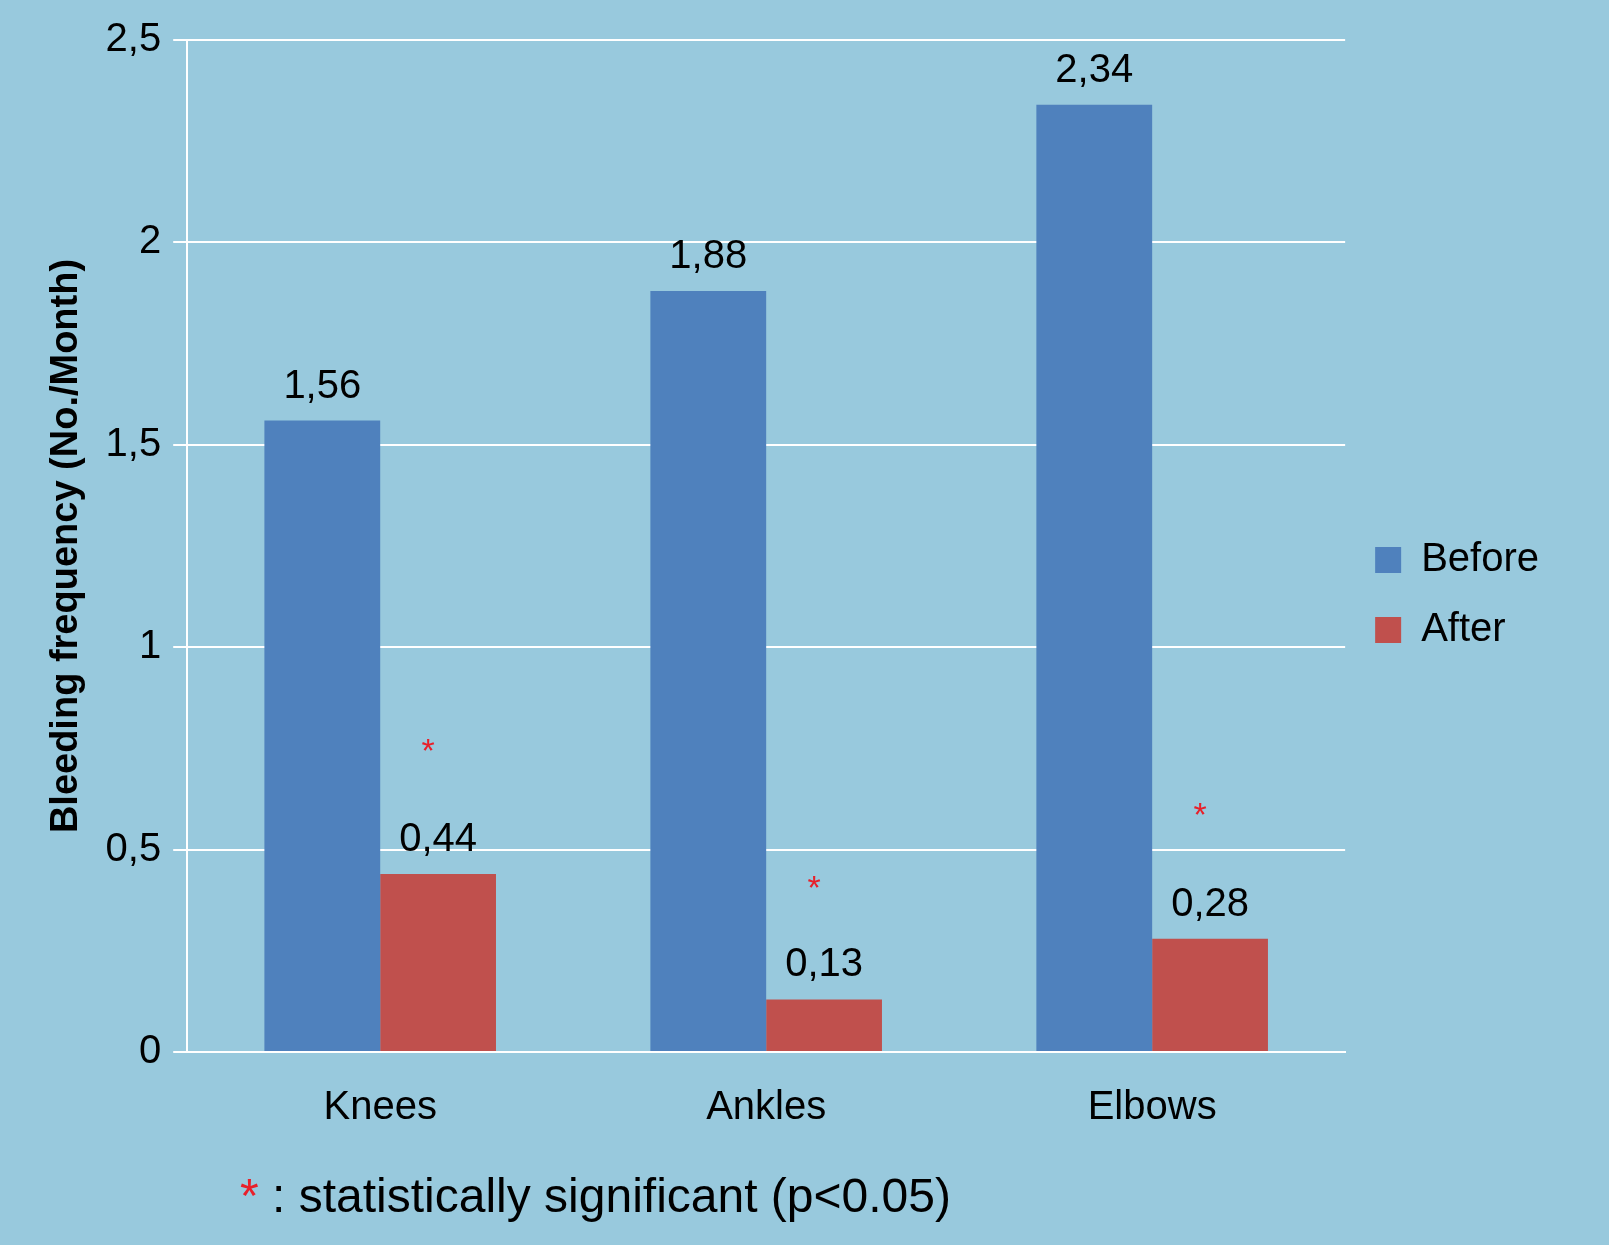 This screenshot has width=1609, height=1245. What do you see at coordinates (150, 644) in the screenshot?
I see `y-tick-label: 1` at bounding box center [150, 644].